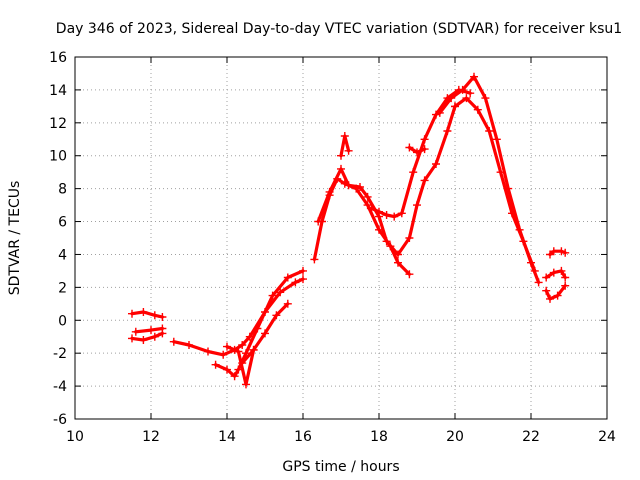 This screenshot has width=640, height=480. Describe the element at coordinates (15, 238) in the screenshot. I see `y-axis-title: SDTVAR / TECUs` at that location.